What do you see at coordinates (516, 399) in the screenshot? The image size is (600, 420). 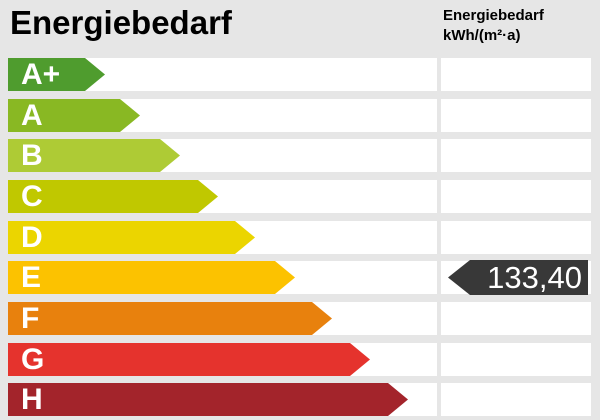 I see `value-cell-h` at bounding box center [516, 399].